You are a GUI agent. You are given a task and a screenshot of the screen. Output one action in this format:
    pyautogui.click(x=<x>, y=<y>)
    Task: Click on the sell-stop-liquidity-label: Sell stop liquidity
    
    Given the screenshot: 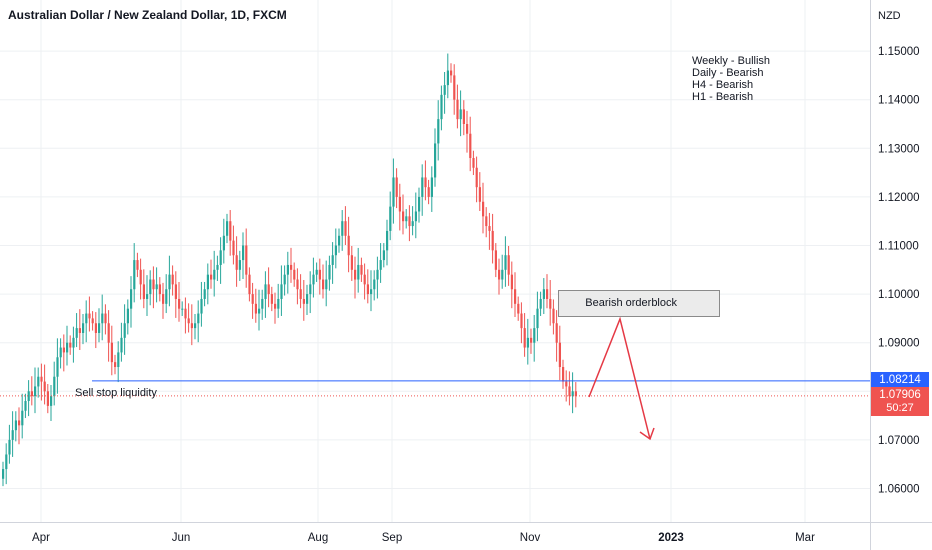 What is the action you would take?
    pyautogui.click(x=116, y=393)
    